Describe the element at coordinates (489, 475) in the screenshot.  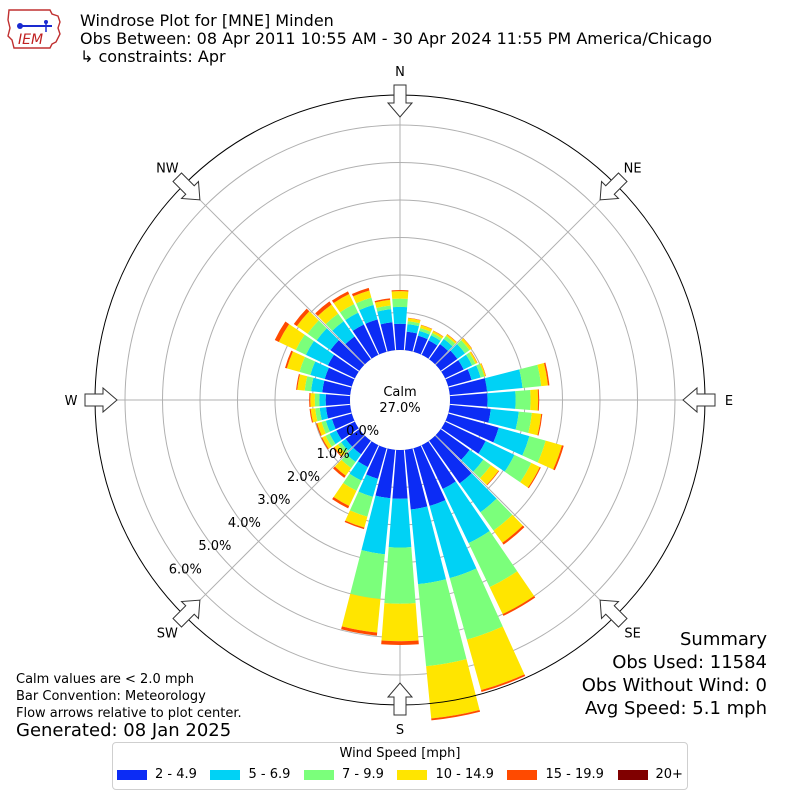
I see `bar-dir130-bin3` at that location.